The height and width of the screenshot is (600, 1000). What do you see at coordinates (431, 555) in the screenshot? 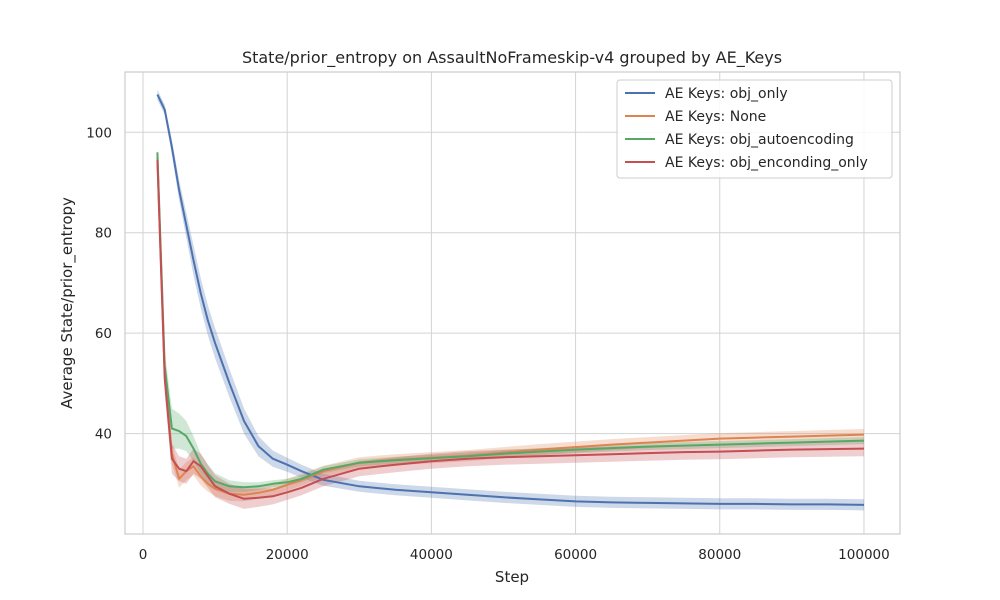
I see `x-tick-label: 40000` at bounding box center [431, 555].